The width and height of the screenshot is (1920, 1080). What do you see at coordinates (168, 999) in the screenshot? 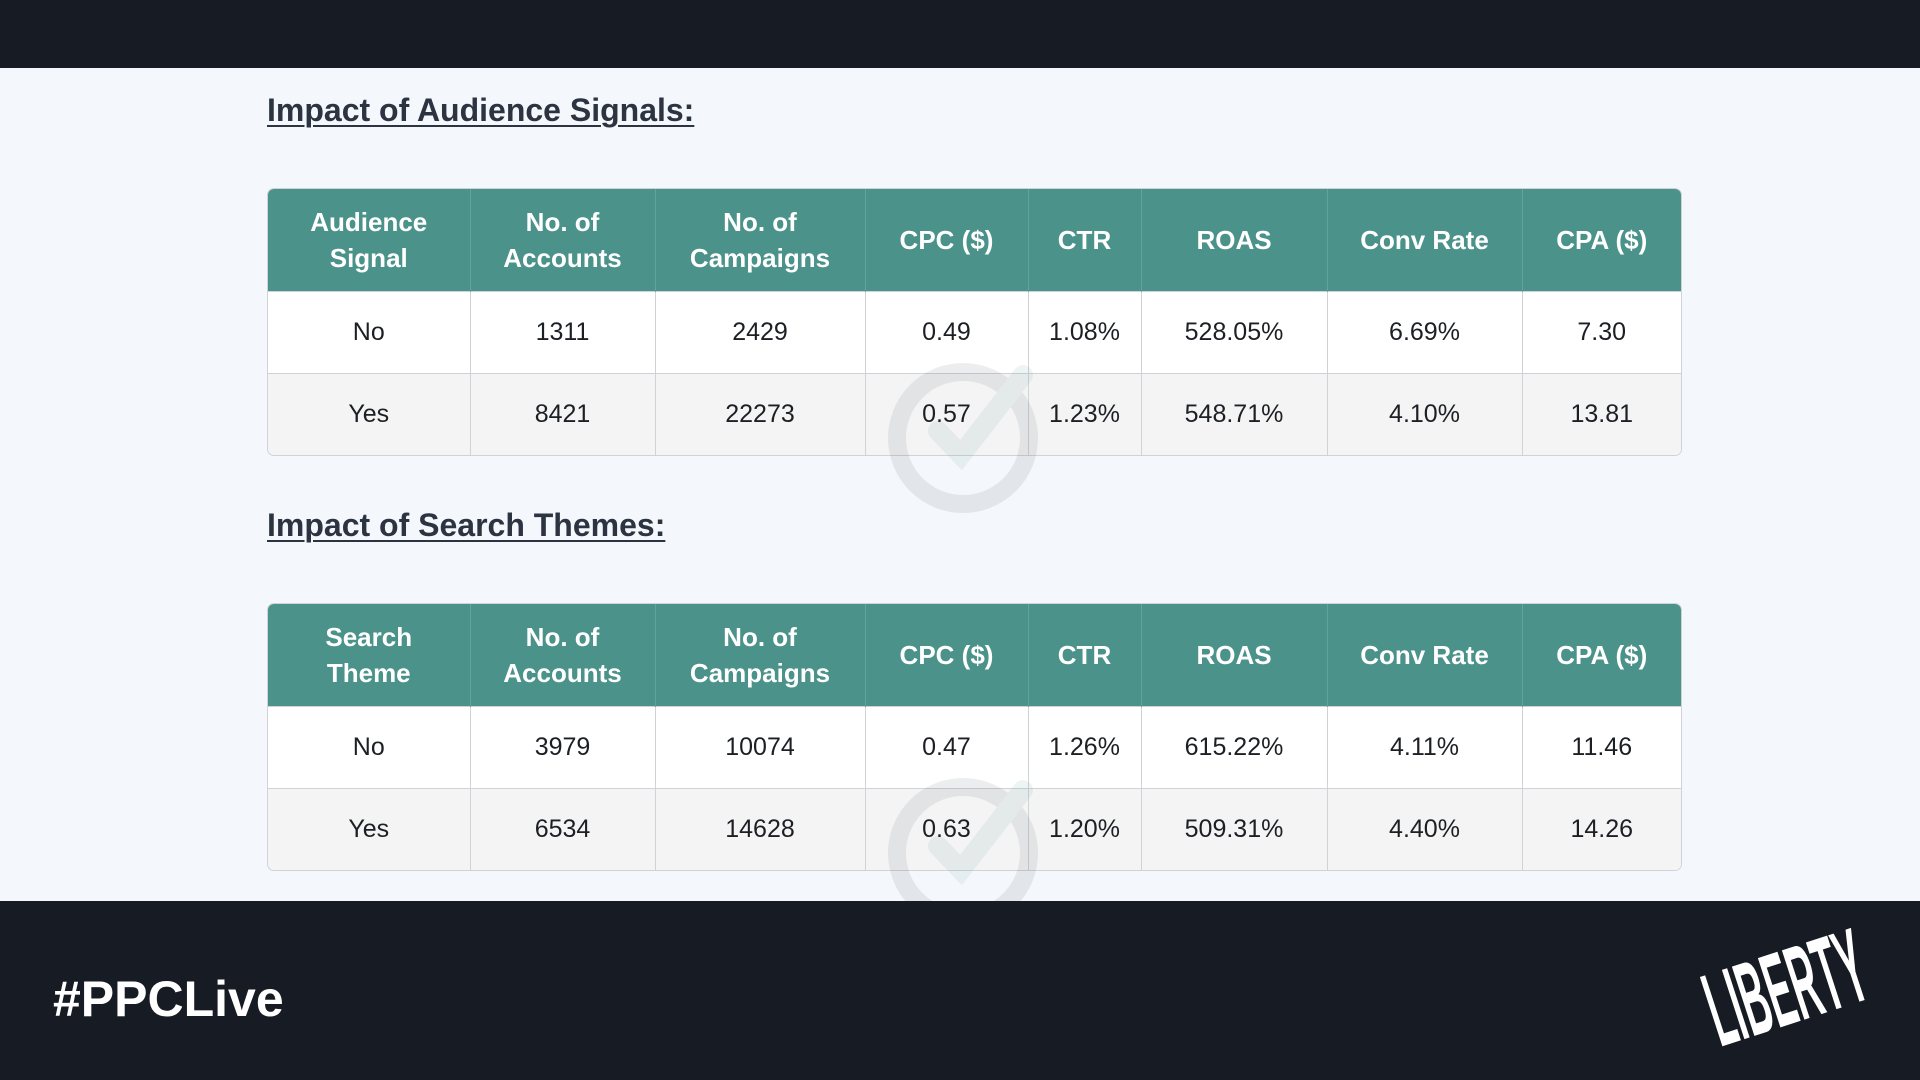
I see `hashtag-label: #PPCLive` at bounding box center [168, 999].